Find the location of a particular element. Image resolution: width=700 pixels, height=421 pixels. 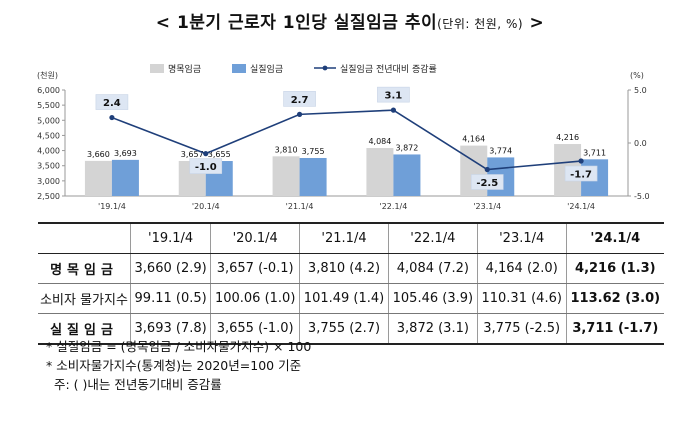

legend-label: 실질임금 is located at coordinates (266, 69).